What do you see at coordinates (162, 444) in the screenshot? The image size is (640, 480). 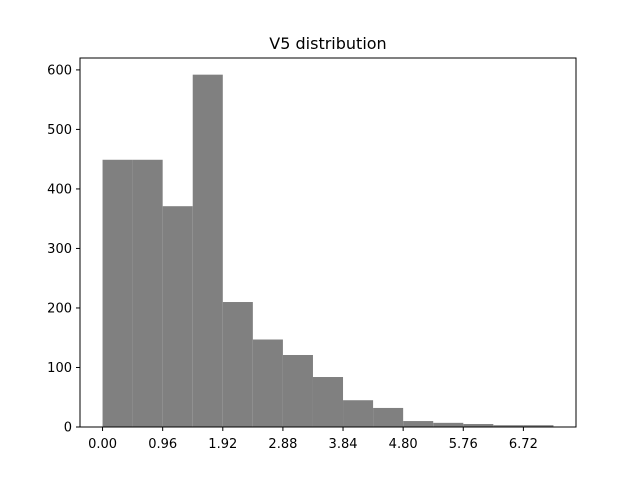 I see `x-tick-label: 0.96` at bounding box center [162, 444].